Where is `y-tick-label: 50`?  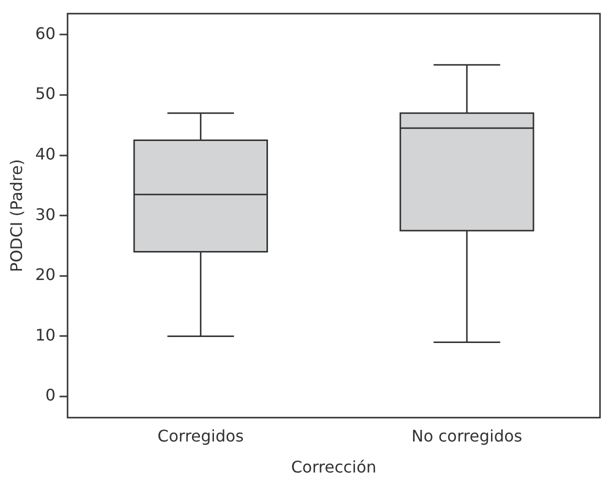 y-tick-label: 50 is located at coordinates (45, 94).